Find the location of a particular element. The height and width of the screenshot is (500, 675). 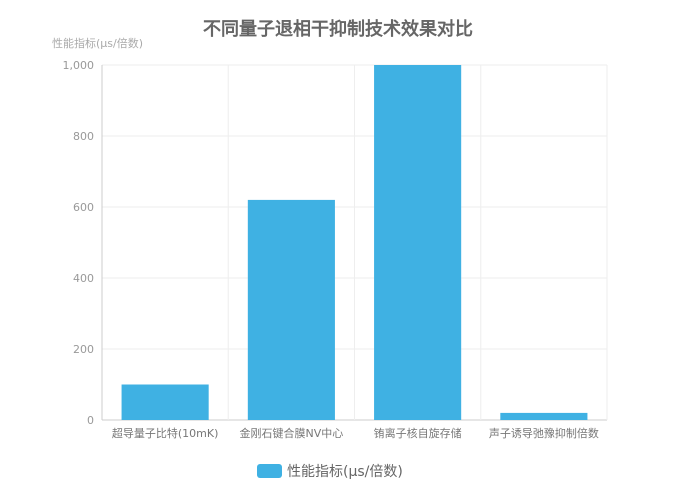

chart-title: 不同量子退相干抑制技术效果对比 is located at coordinates (338, 29).